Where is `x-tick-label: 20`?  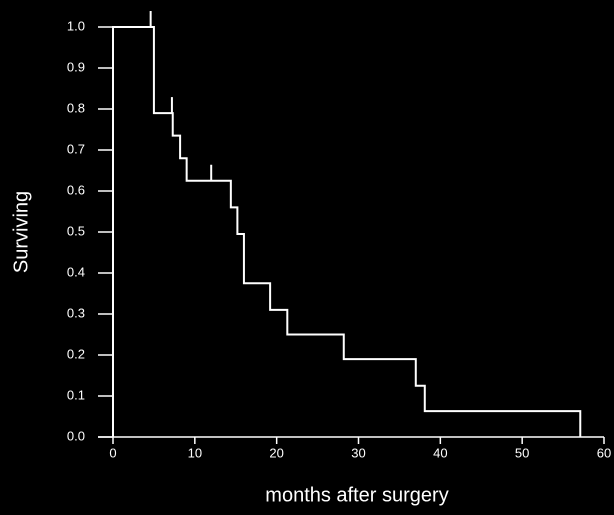 x-tick-label: 20 is located at coordinates (276, 452).